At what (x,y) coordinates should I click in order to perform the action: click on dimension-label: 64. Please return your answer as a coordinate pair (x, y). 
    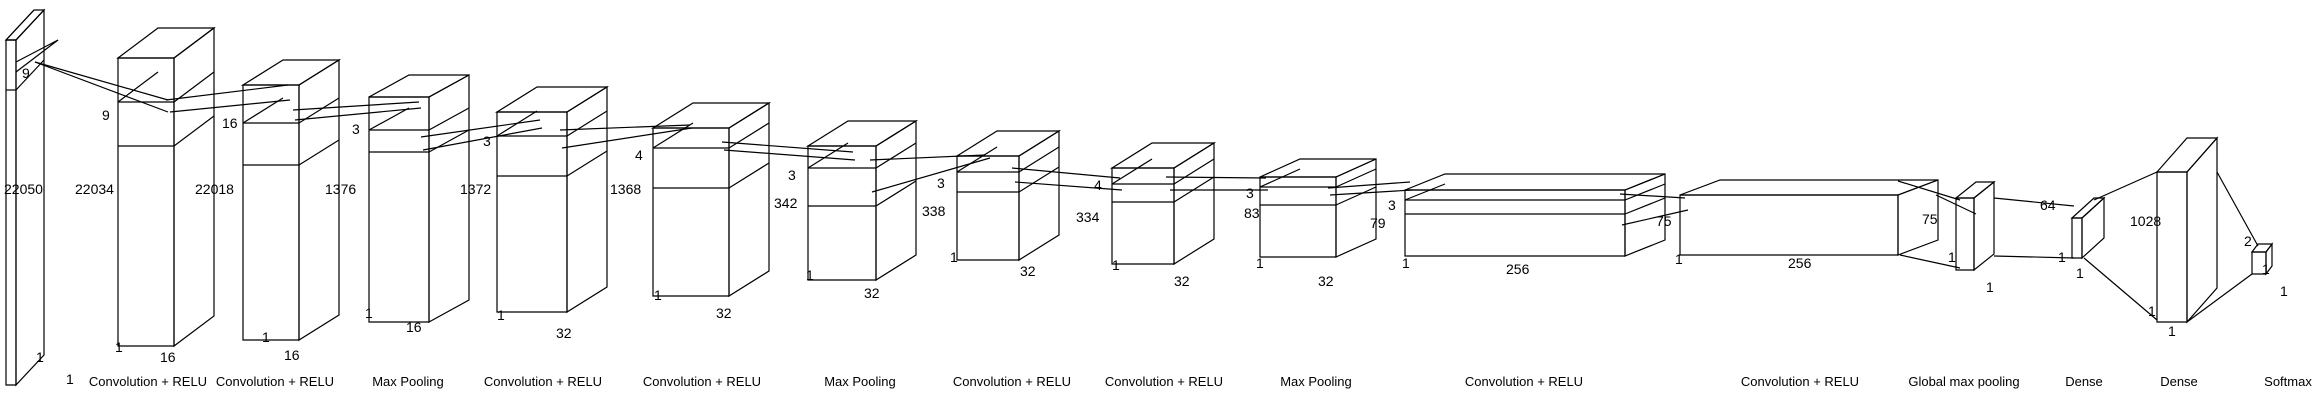
    Looking at the image, I should click on (2048, 205).